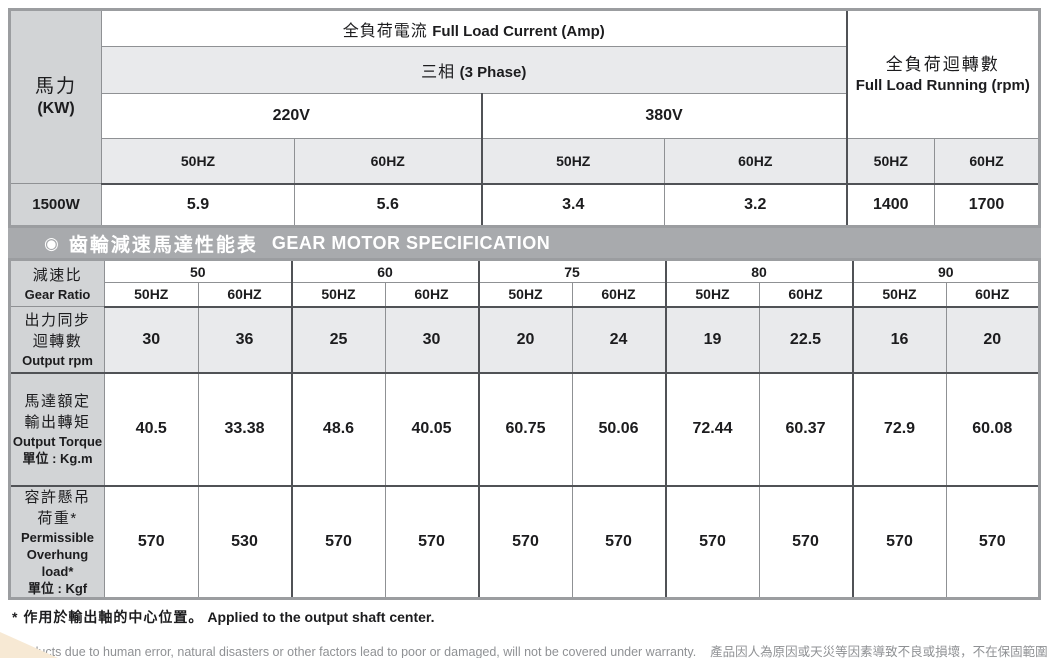 The image size is (1049, 658). I want to click on footnote-en: Applied to the output shaft center., so click(321, 617).